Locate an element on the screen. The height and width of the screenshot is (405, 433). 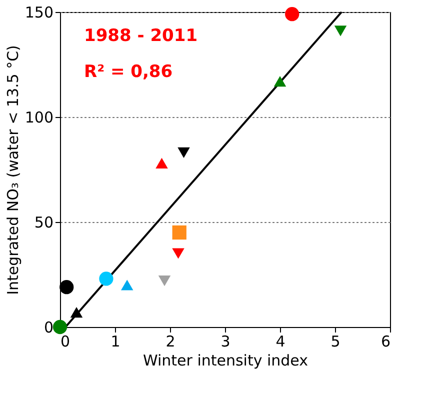
y-tick-label: 100 is located at coordinates (39, 117).